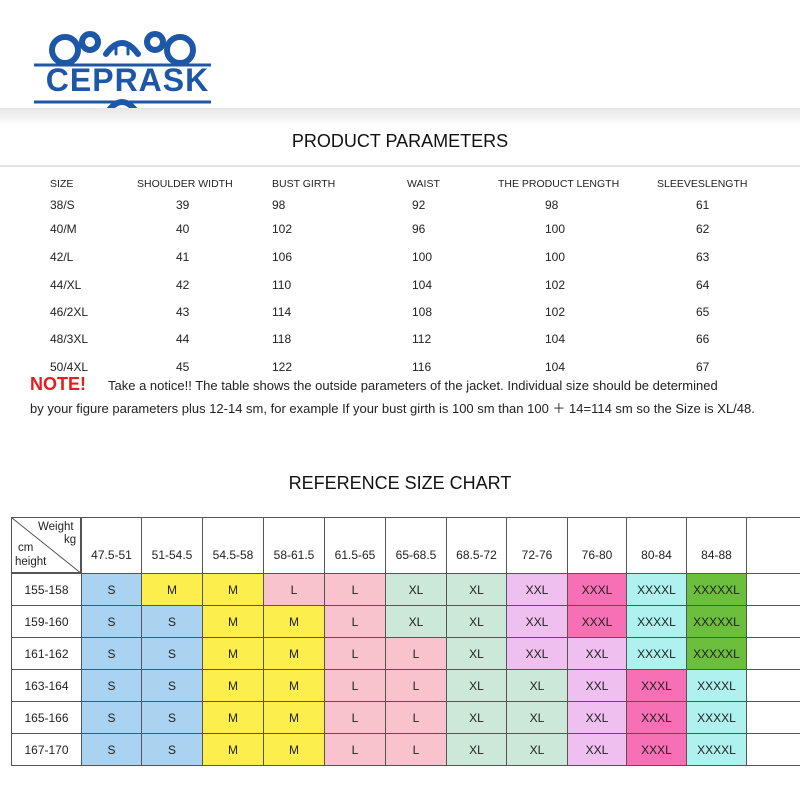 This screenshot has width=800, height=800. What do you see at coordinates (304, 184) in the screenshot?
I see `param-header: BUST GIRTH` at bounding box center [304, 184].